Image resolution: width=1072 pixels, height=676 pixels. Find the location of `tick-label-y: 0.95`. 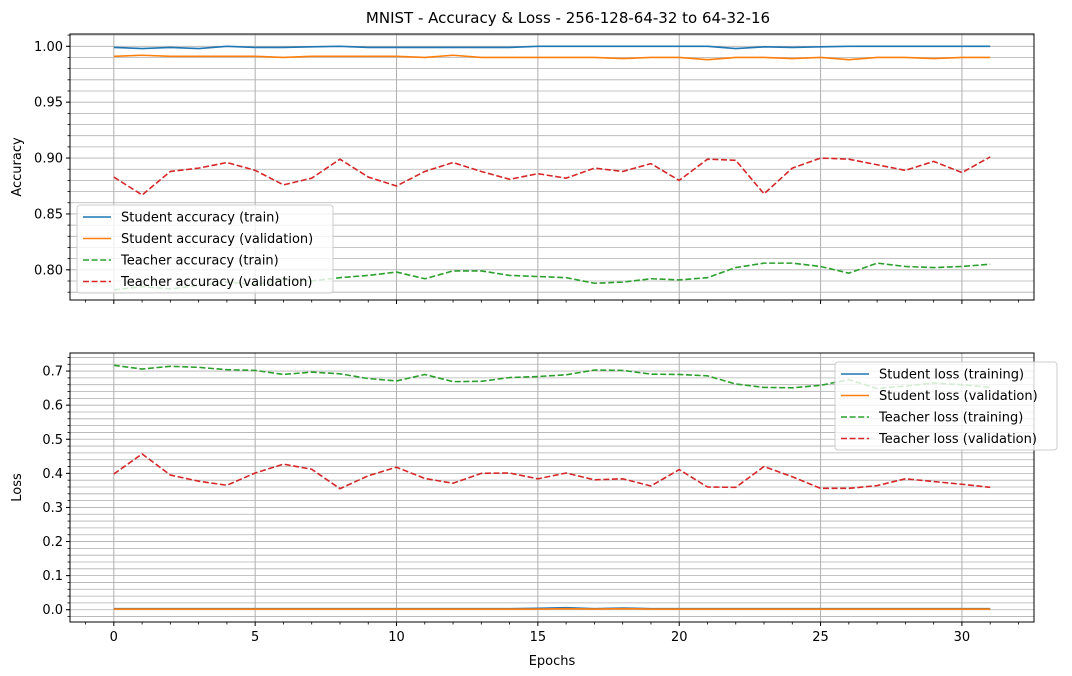

tick-label-y: 0.95 is located at coordinates (48, 103).